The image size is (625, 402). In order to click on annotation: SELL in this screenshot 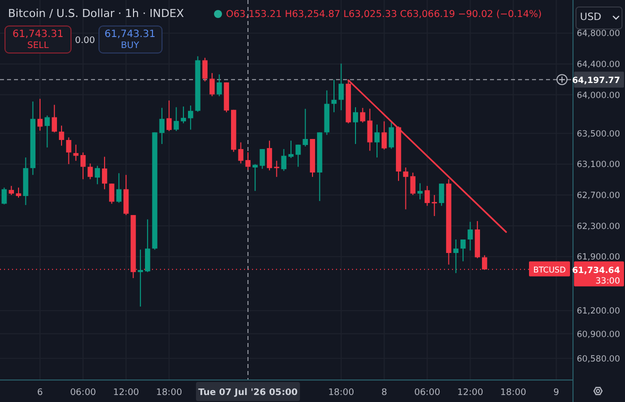, I will do `click(38, 46)`.